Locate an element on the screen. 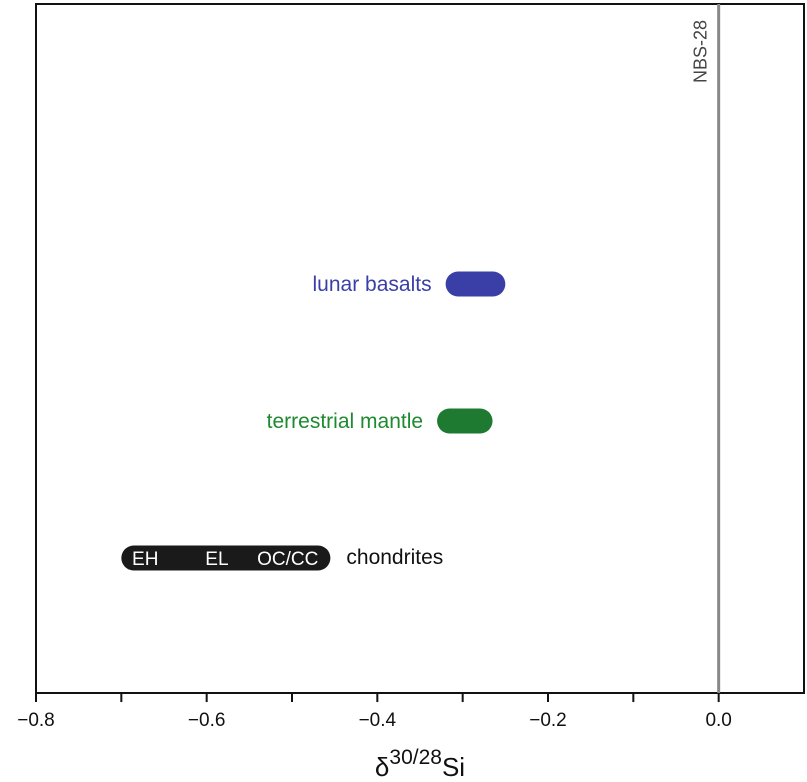 This screenshot has width=807, height=782. segment-label-eh: EH is located at coordinates (145, 559).